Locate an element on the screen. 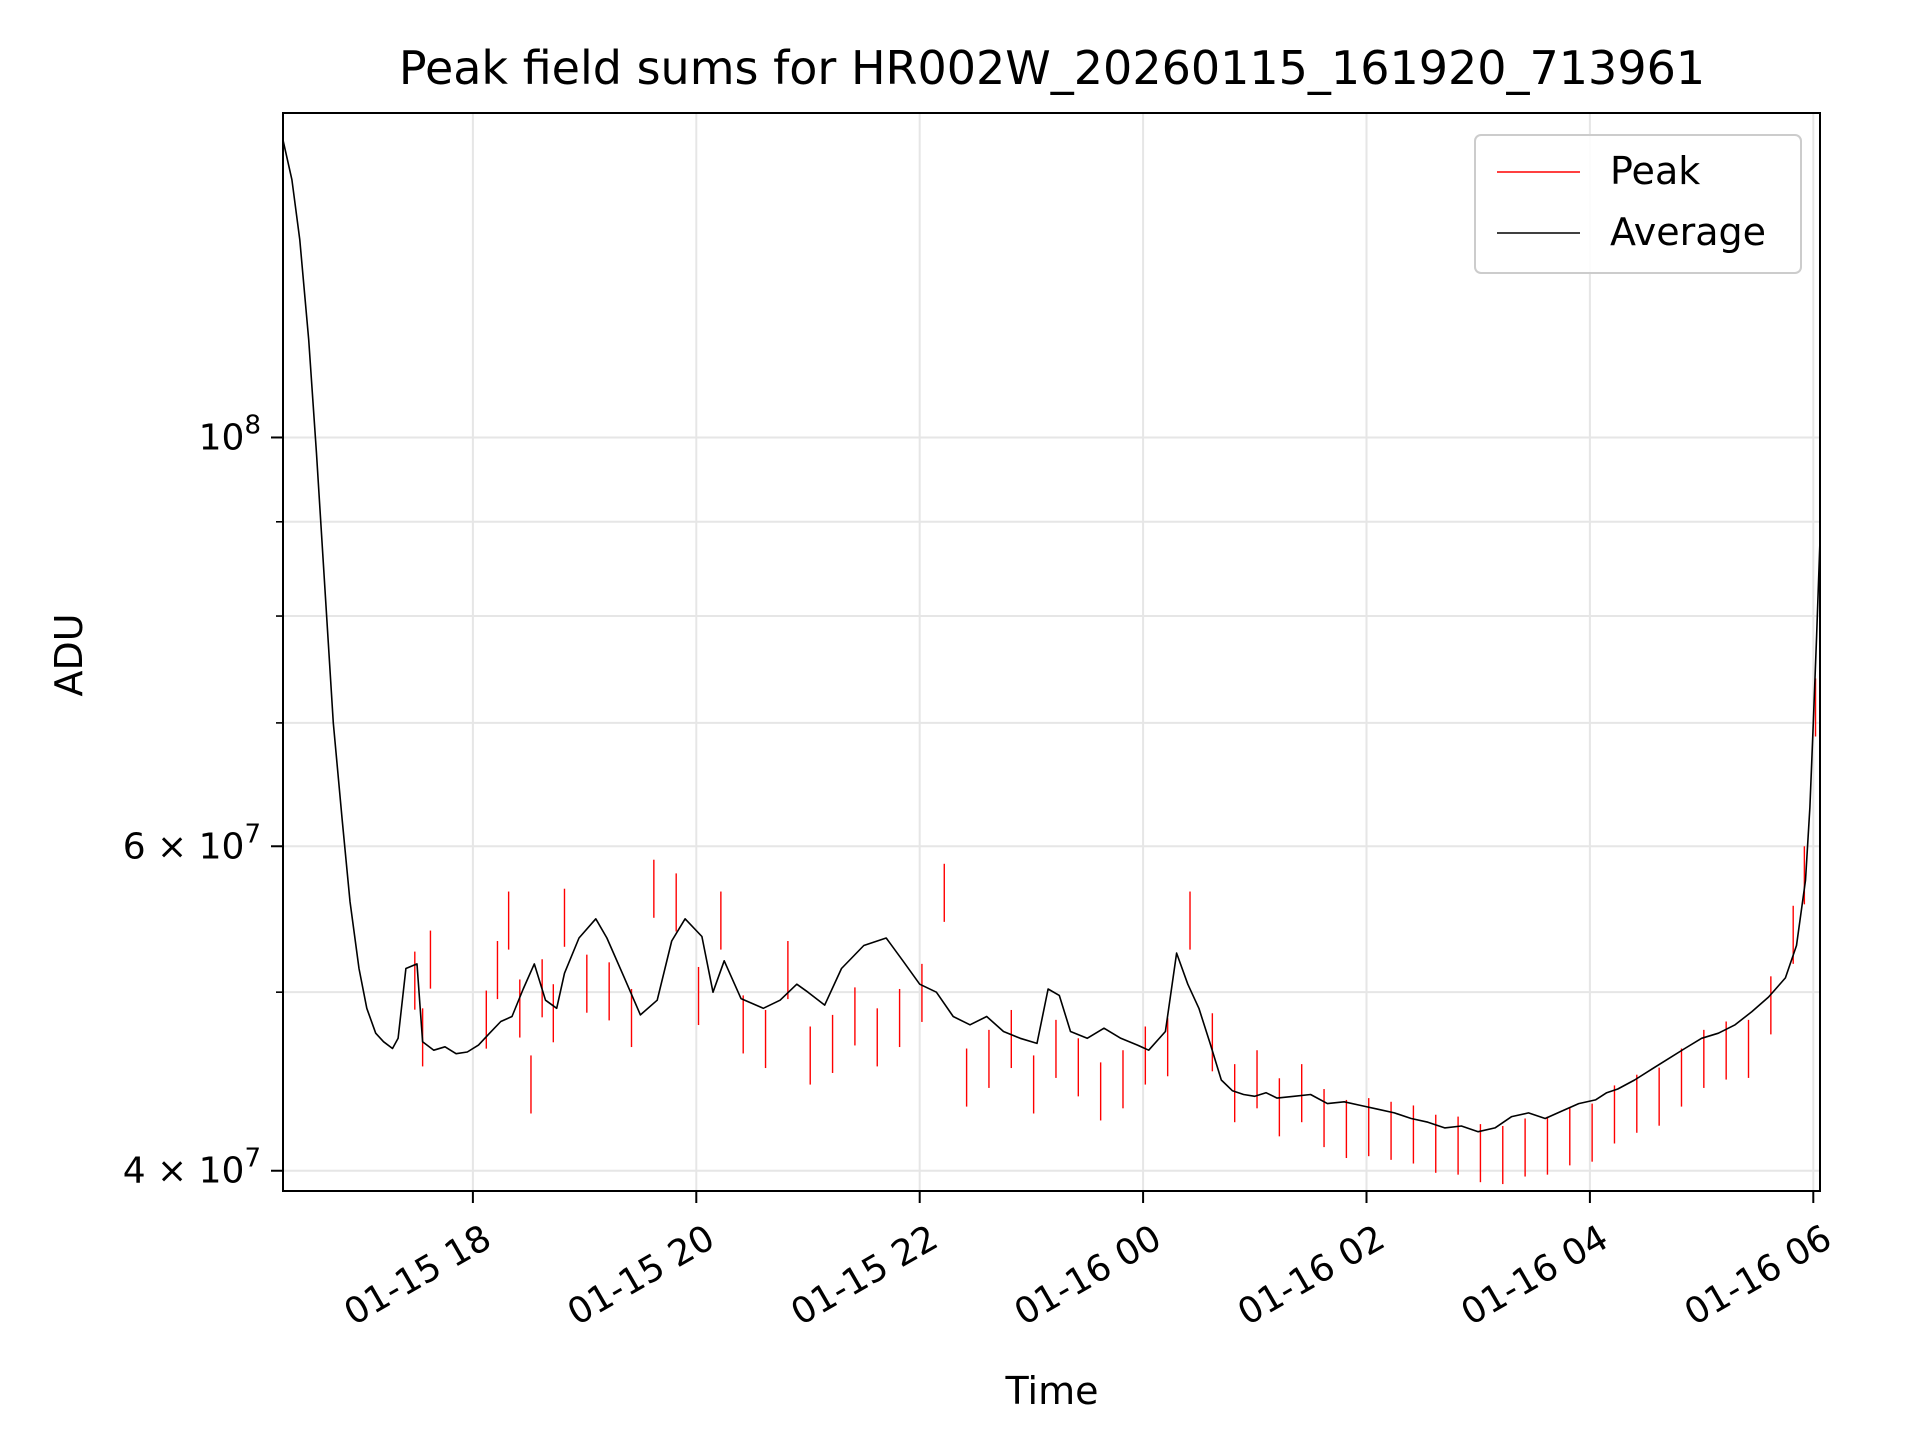 This screenshot has height=1440, width=1920. x-tick-label: 01-15 20 is located at coordinates (641, 1275).